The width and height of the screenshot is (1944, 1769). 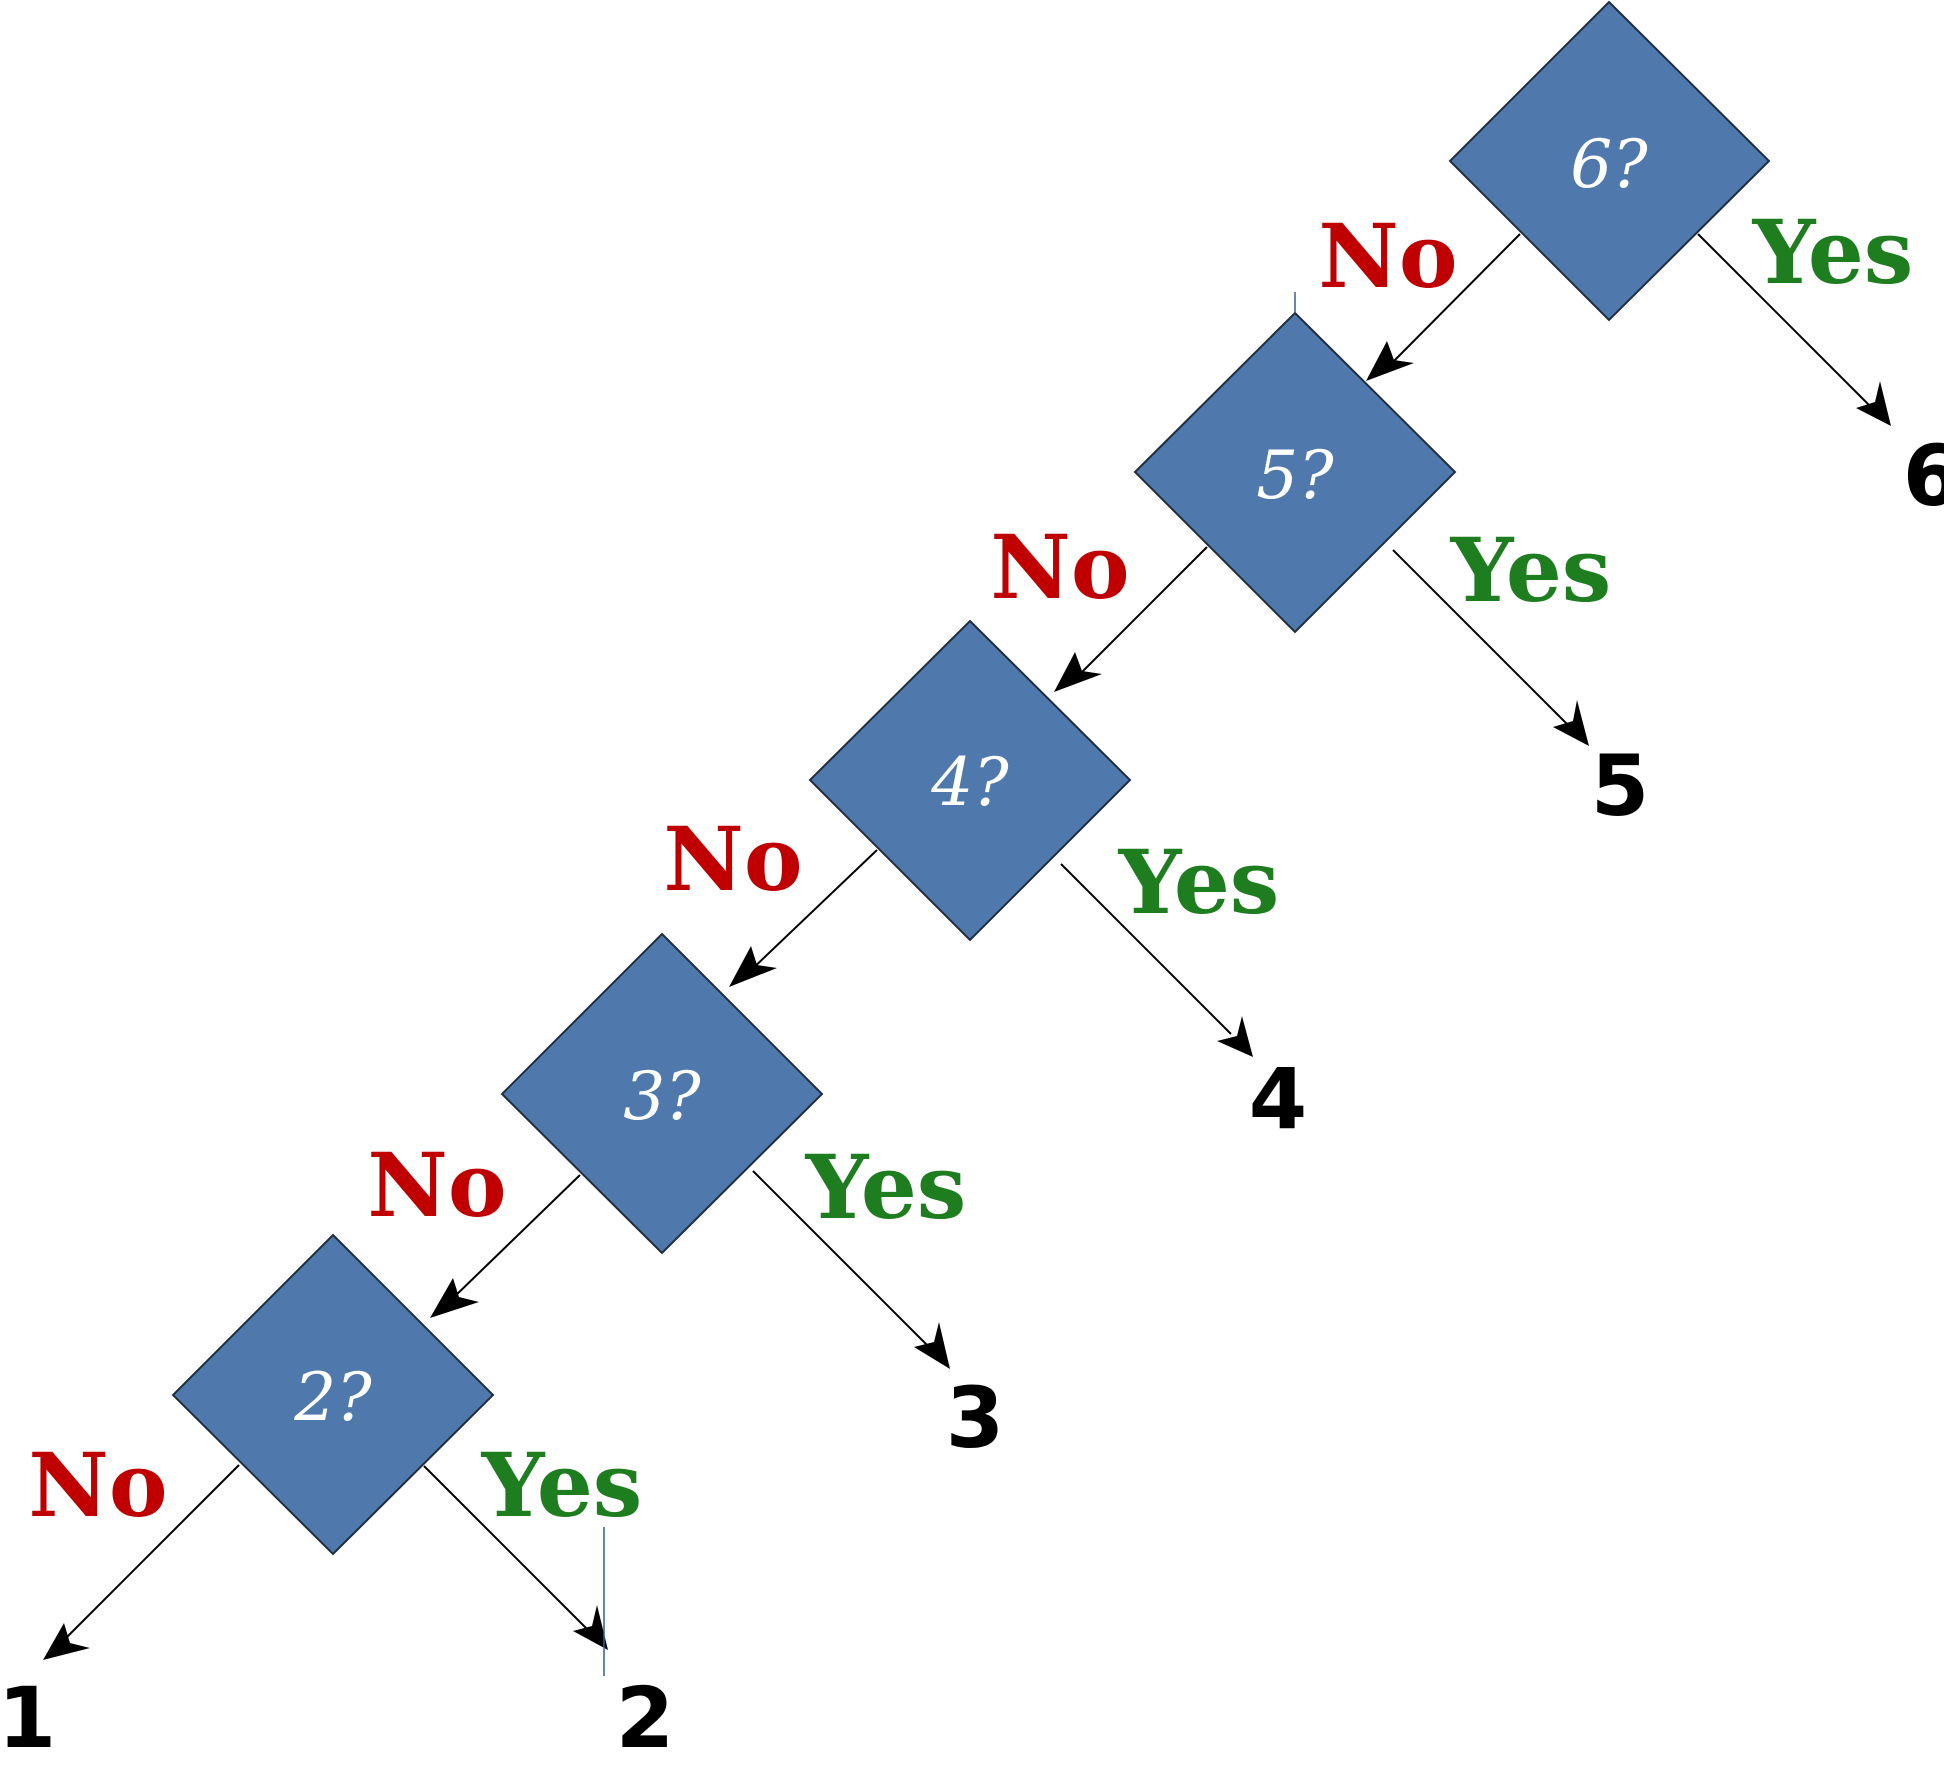 I want to click on outcome-5: 5, so click(x=1620, y=786).